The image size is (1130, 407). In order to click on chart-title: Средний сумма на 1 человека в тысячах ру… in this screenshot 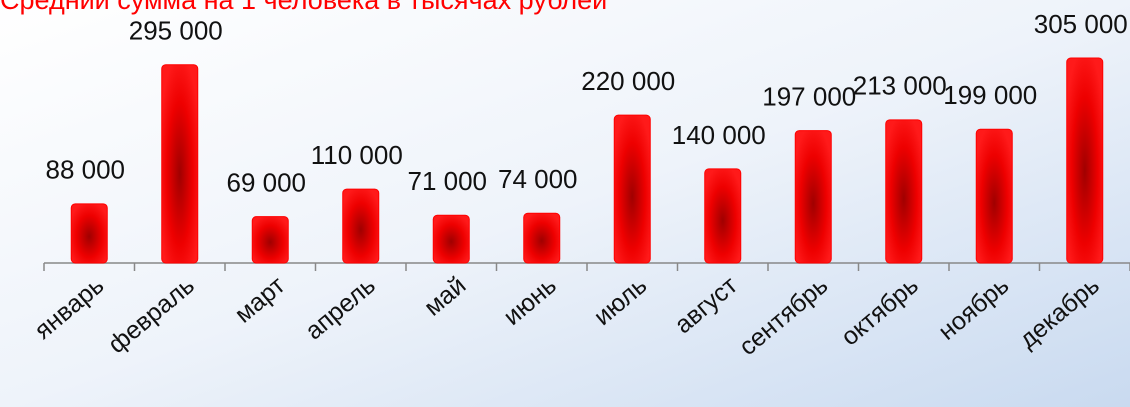, I will do `click(303, 7)`.